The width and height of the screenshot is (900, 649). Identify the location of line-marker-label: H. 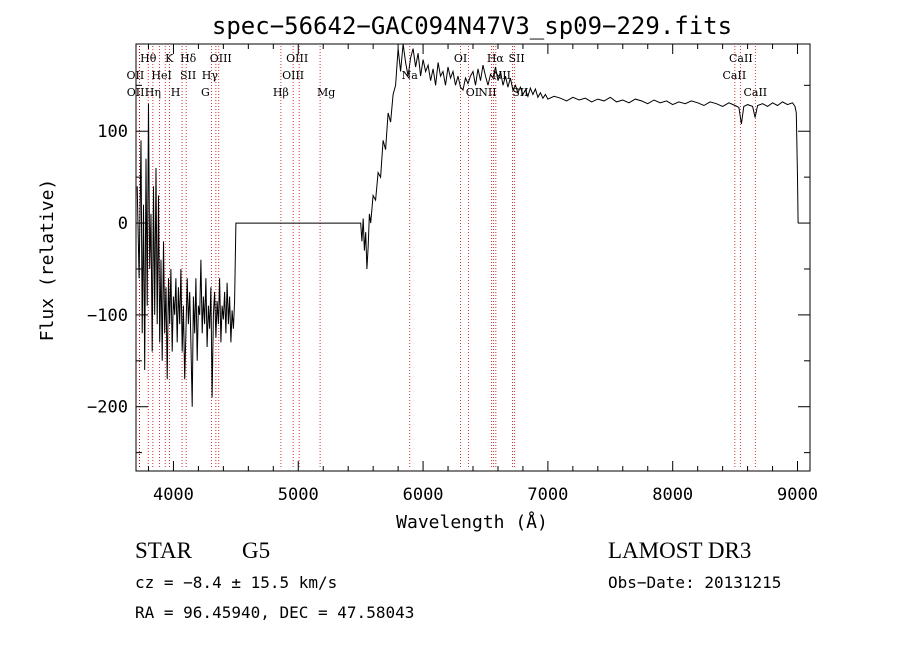
(176, 92).